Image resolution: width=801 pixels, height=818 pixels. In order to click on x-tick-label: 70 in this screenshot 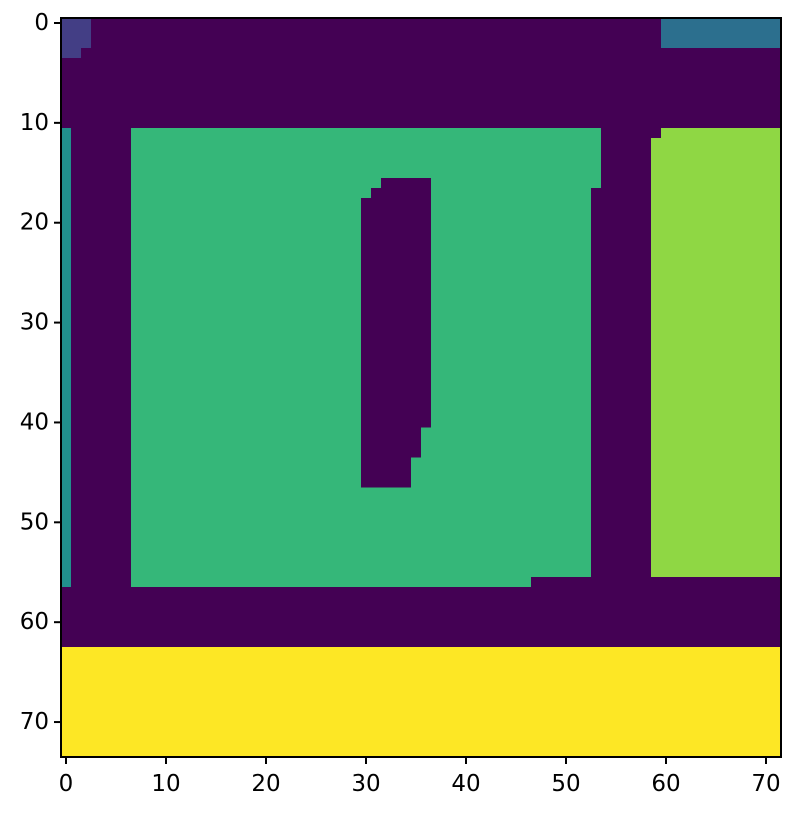, I will do `click(765, 784)`.